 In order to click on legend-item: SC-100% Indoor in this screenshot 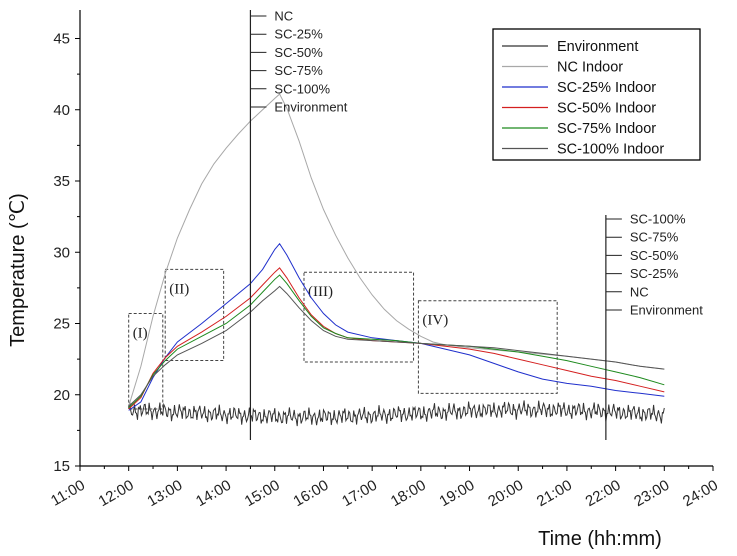, I will do `click(610, 150)`.